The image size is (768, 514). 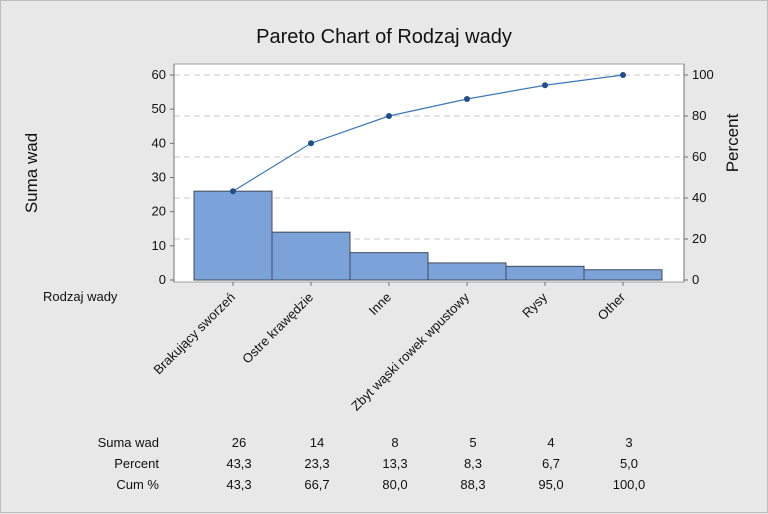 I want to click on right-tick-label: 80, so click(x=699, y=115).